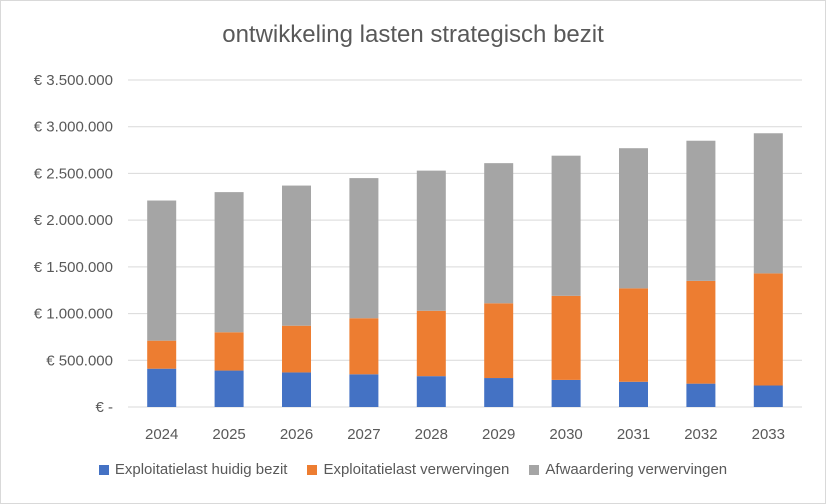 The height and width of the screenshot is (504, 826). Describe the element at coordinates (700, 434) in the screenshot. I see `x-tick-label: 2032` at that location.